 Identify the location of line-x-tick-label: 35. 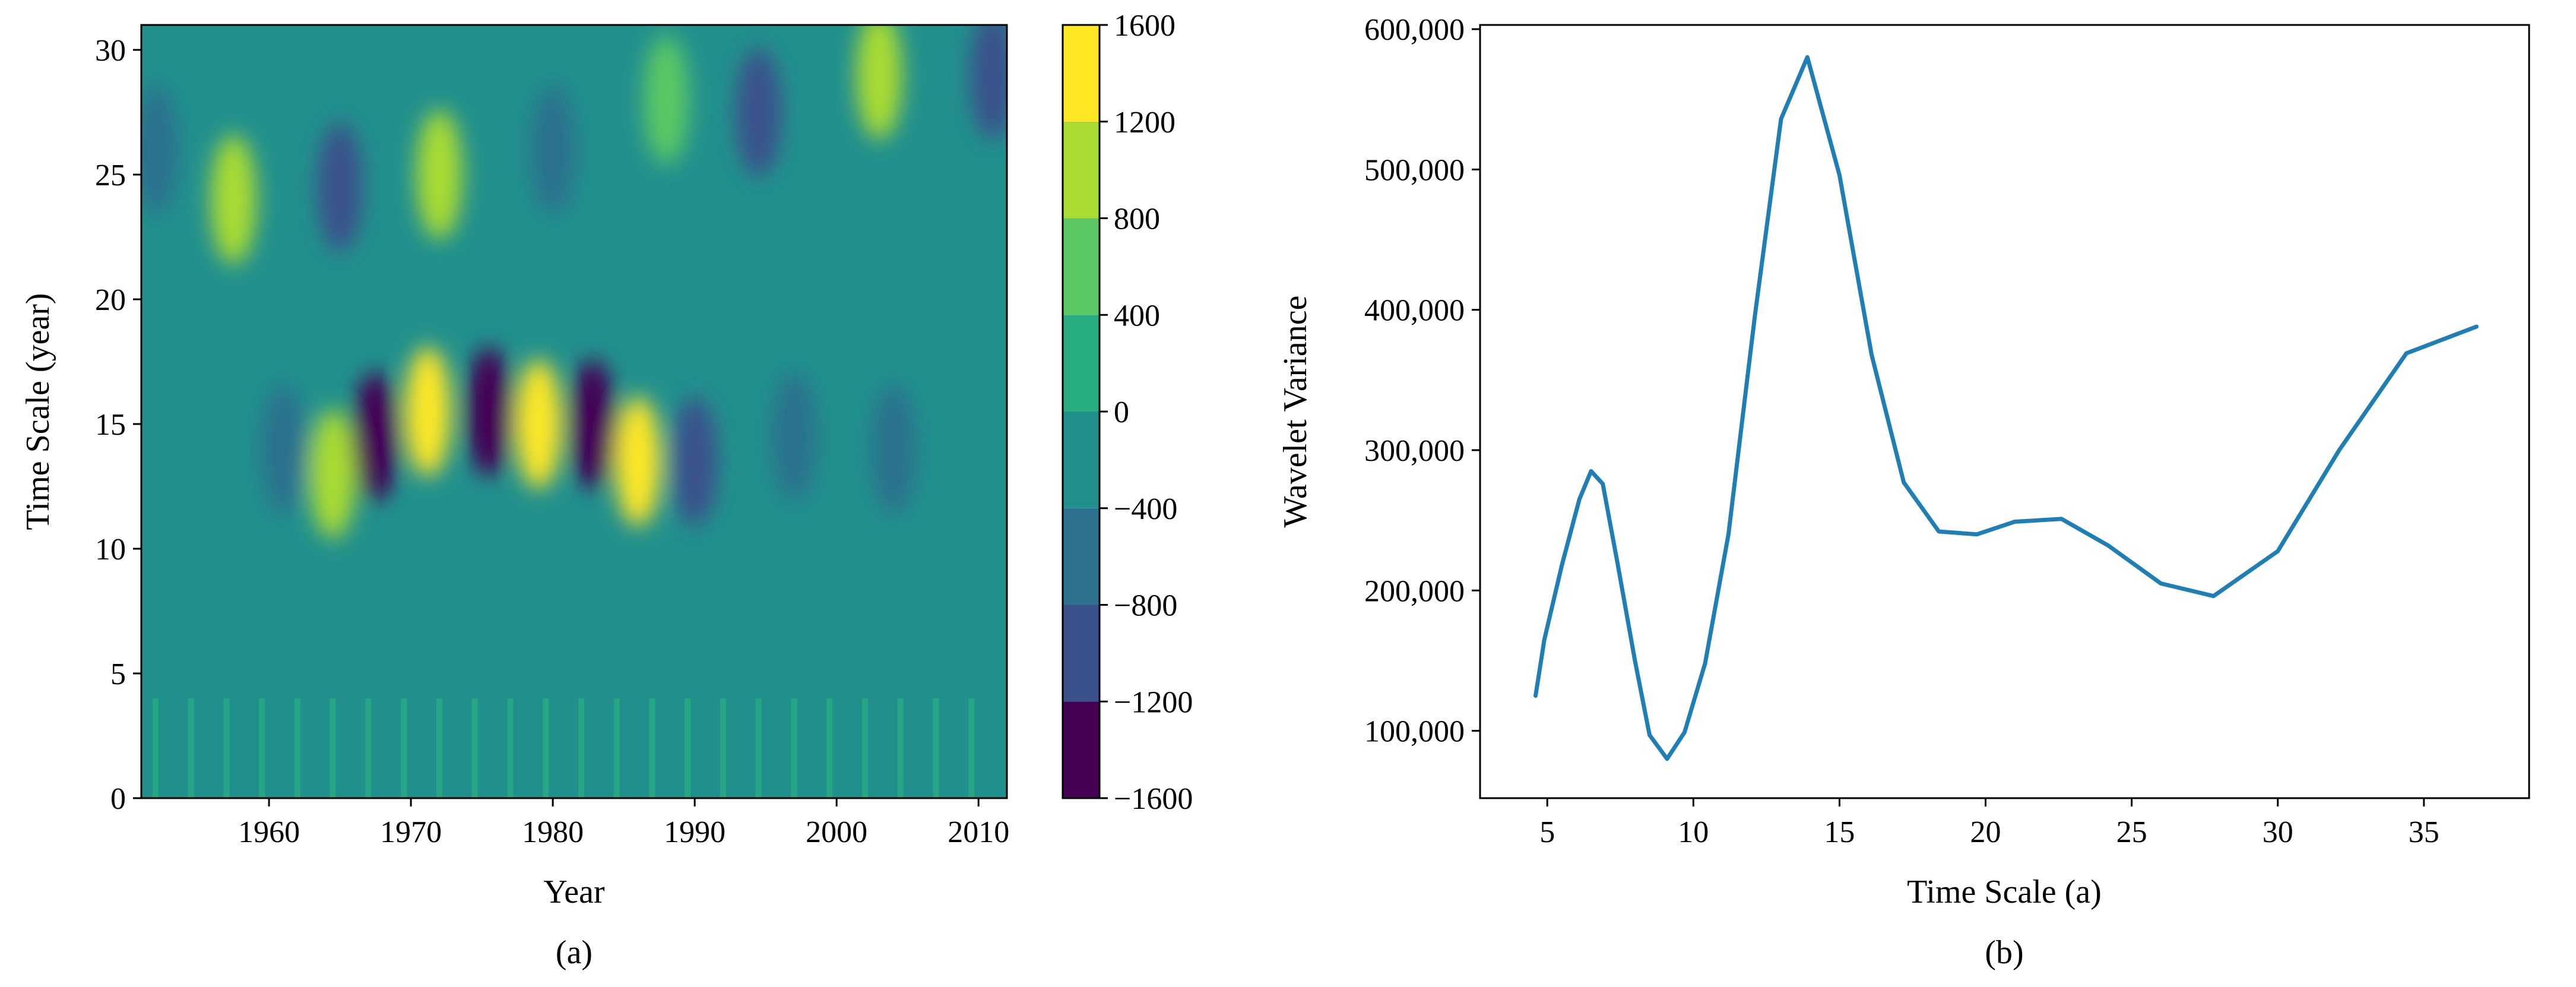
(2424, 832).